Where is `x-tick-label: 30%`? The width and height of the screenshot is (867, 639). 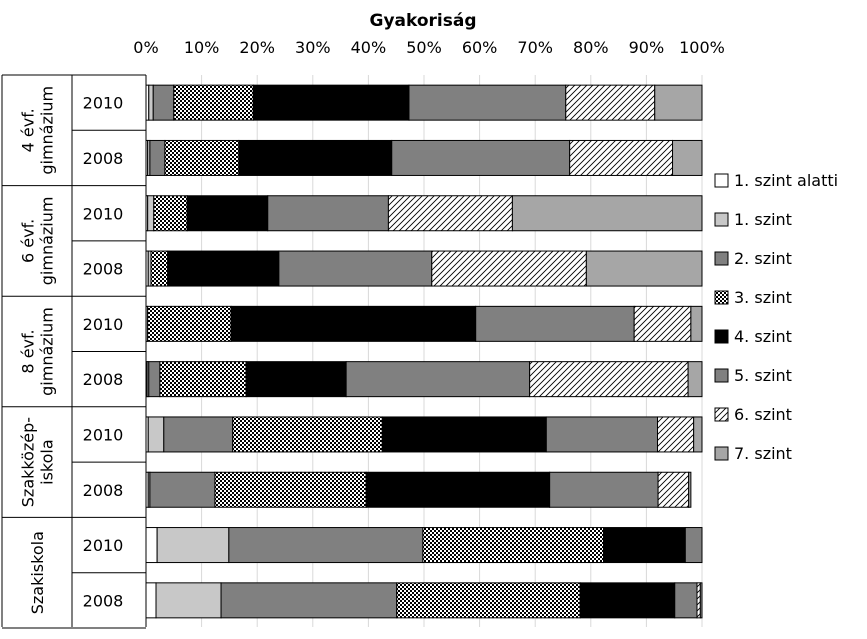
x-tick-label: 30% is located at coordinates (313, 47).